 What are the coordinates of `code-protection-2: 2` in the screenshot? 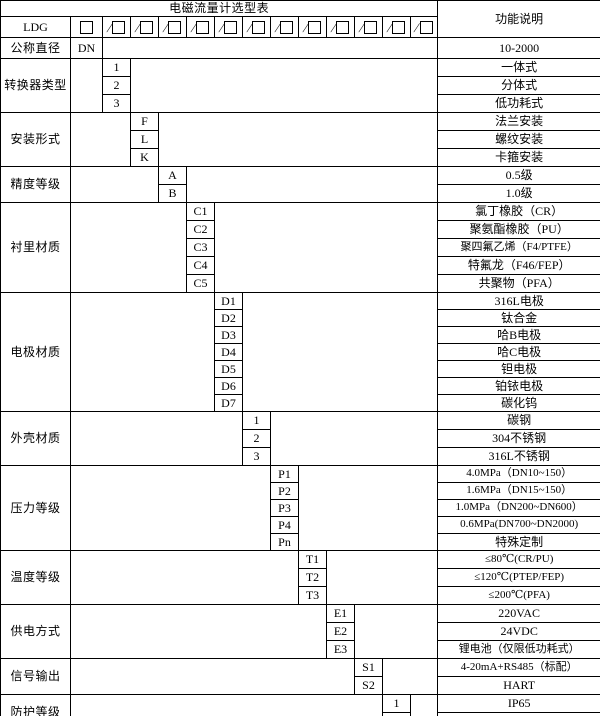 It's located at (396, 714).